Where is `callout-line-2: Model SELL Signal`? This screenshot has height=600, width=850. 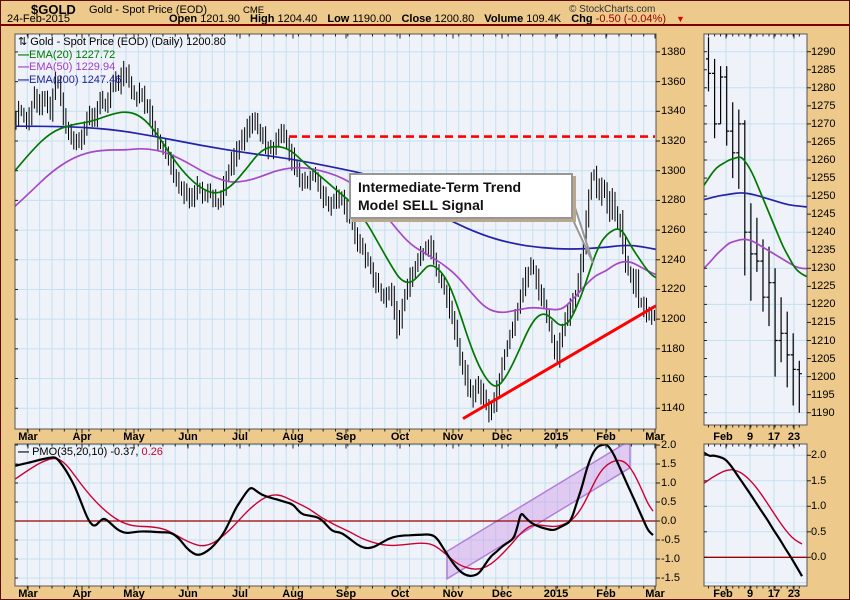 callout-line-2: Model SELL Signal is located at coordinates (421, 205).